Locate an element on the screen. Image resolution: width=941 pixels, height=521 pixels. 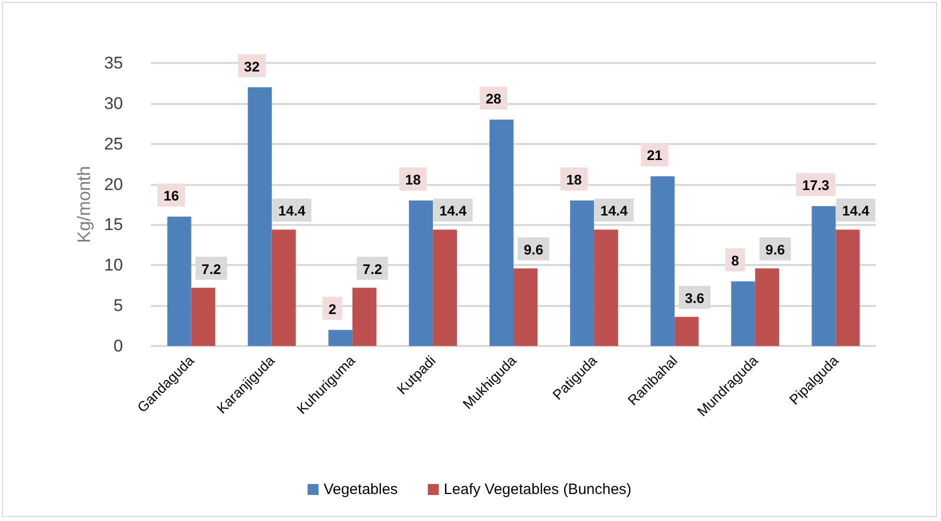
legend-label: Vegetables is located at coordinates (361, 489).